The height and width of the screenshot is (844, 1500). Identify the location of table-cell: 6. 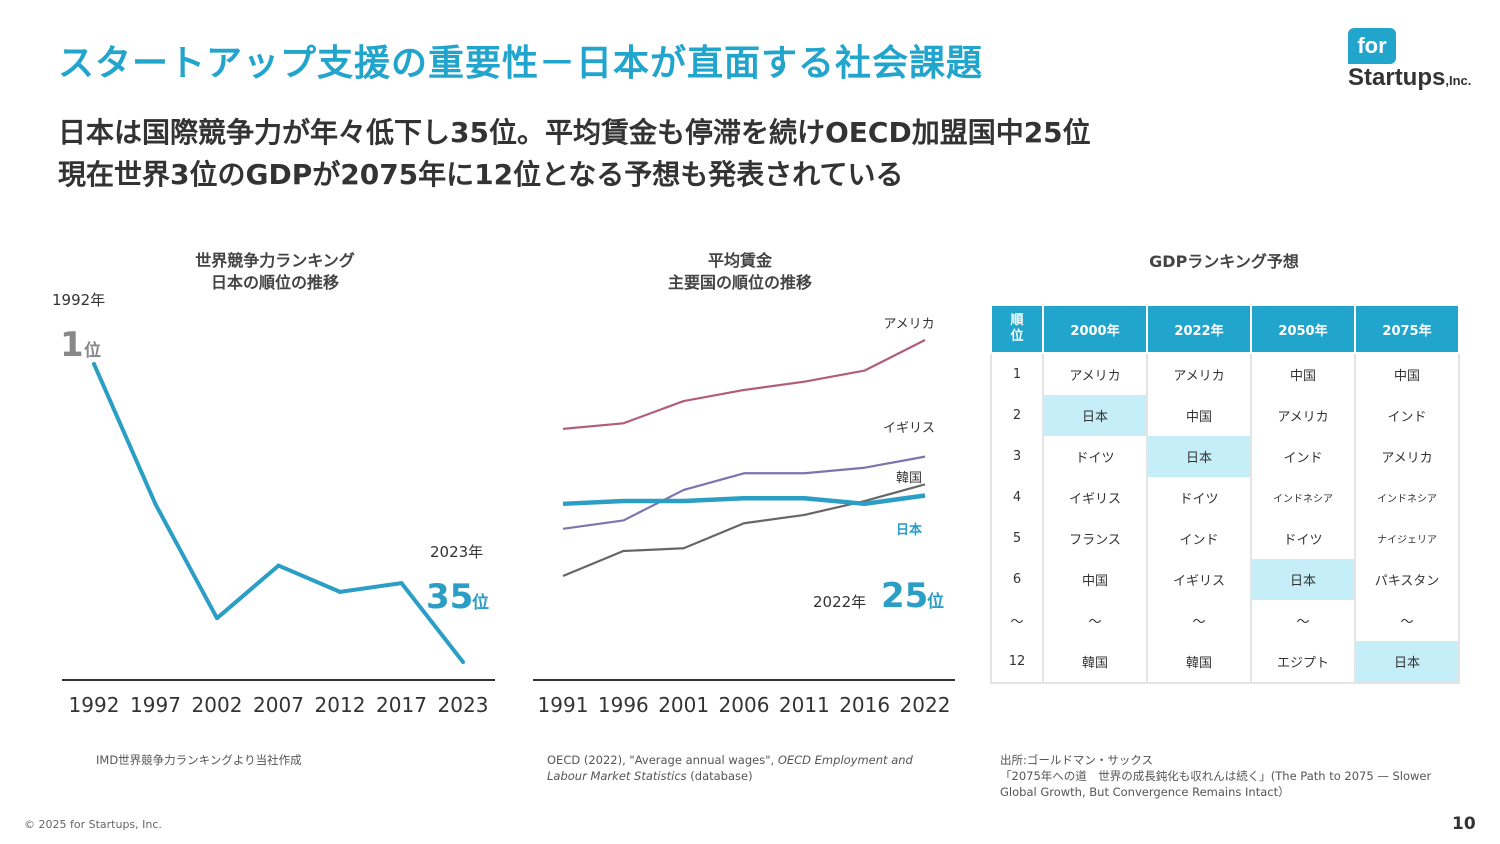
(1017, 579).